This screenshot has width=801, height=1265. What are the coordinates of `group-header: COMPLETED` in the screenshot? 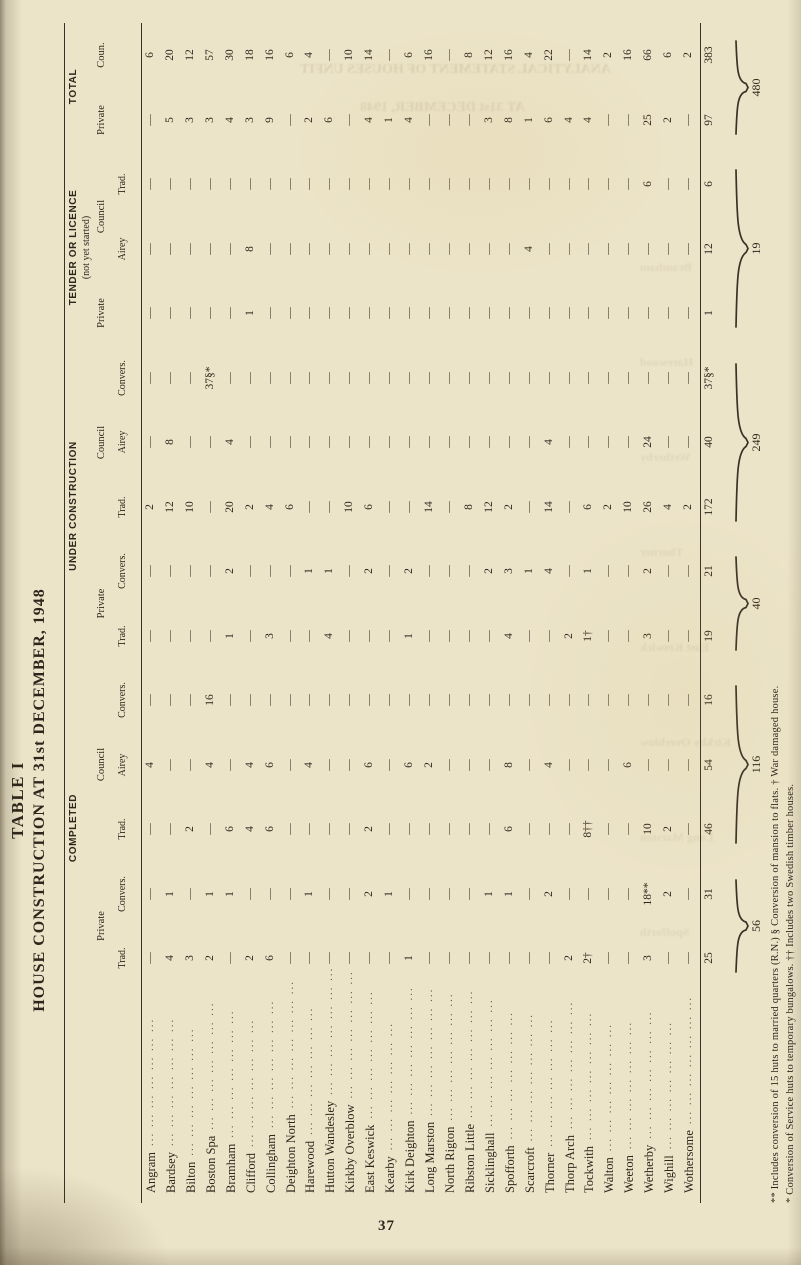 It's located at (73, 828).